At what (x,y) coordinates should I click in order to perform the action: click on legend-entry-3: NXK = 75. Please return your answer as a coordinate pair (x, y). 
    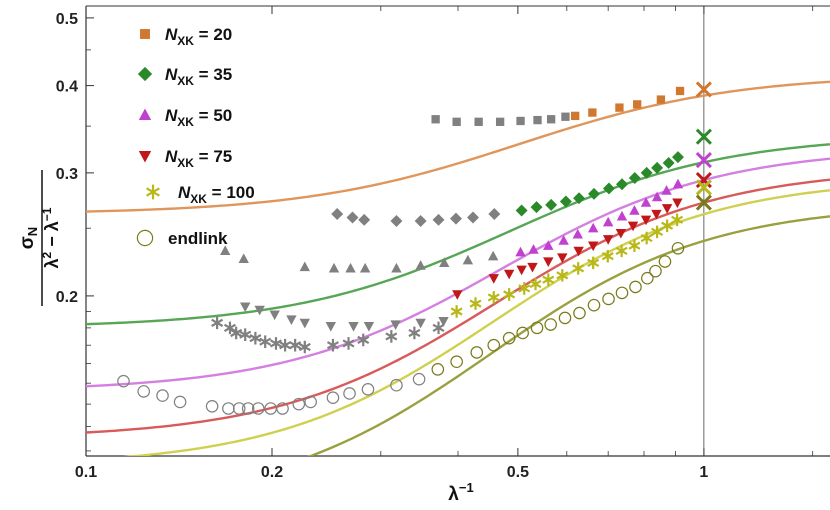
    Looking at the image, I should click on (185, 158).